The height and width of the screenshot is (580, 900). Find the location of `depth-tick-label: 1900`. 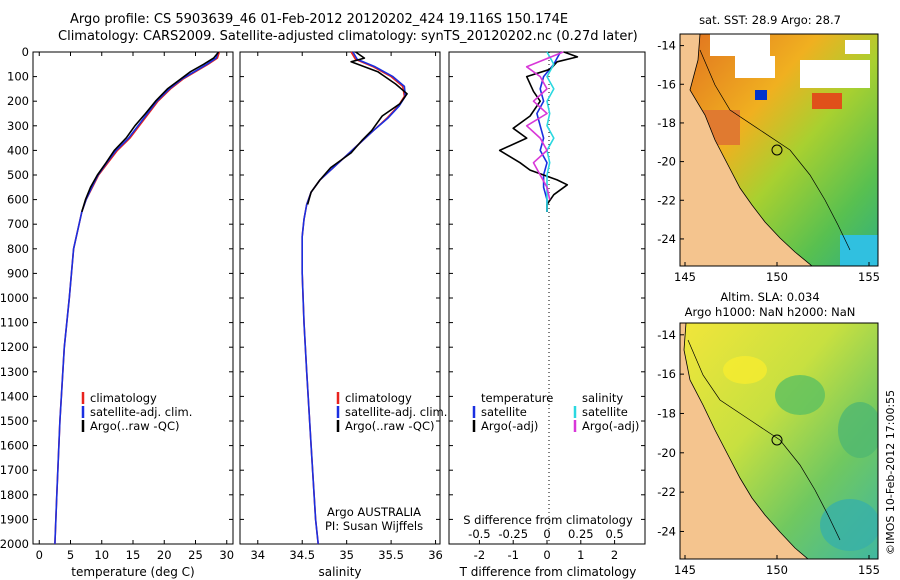

depth-tick-label: 1900 is located at coordinates (14, 519).